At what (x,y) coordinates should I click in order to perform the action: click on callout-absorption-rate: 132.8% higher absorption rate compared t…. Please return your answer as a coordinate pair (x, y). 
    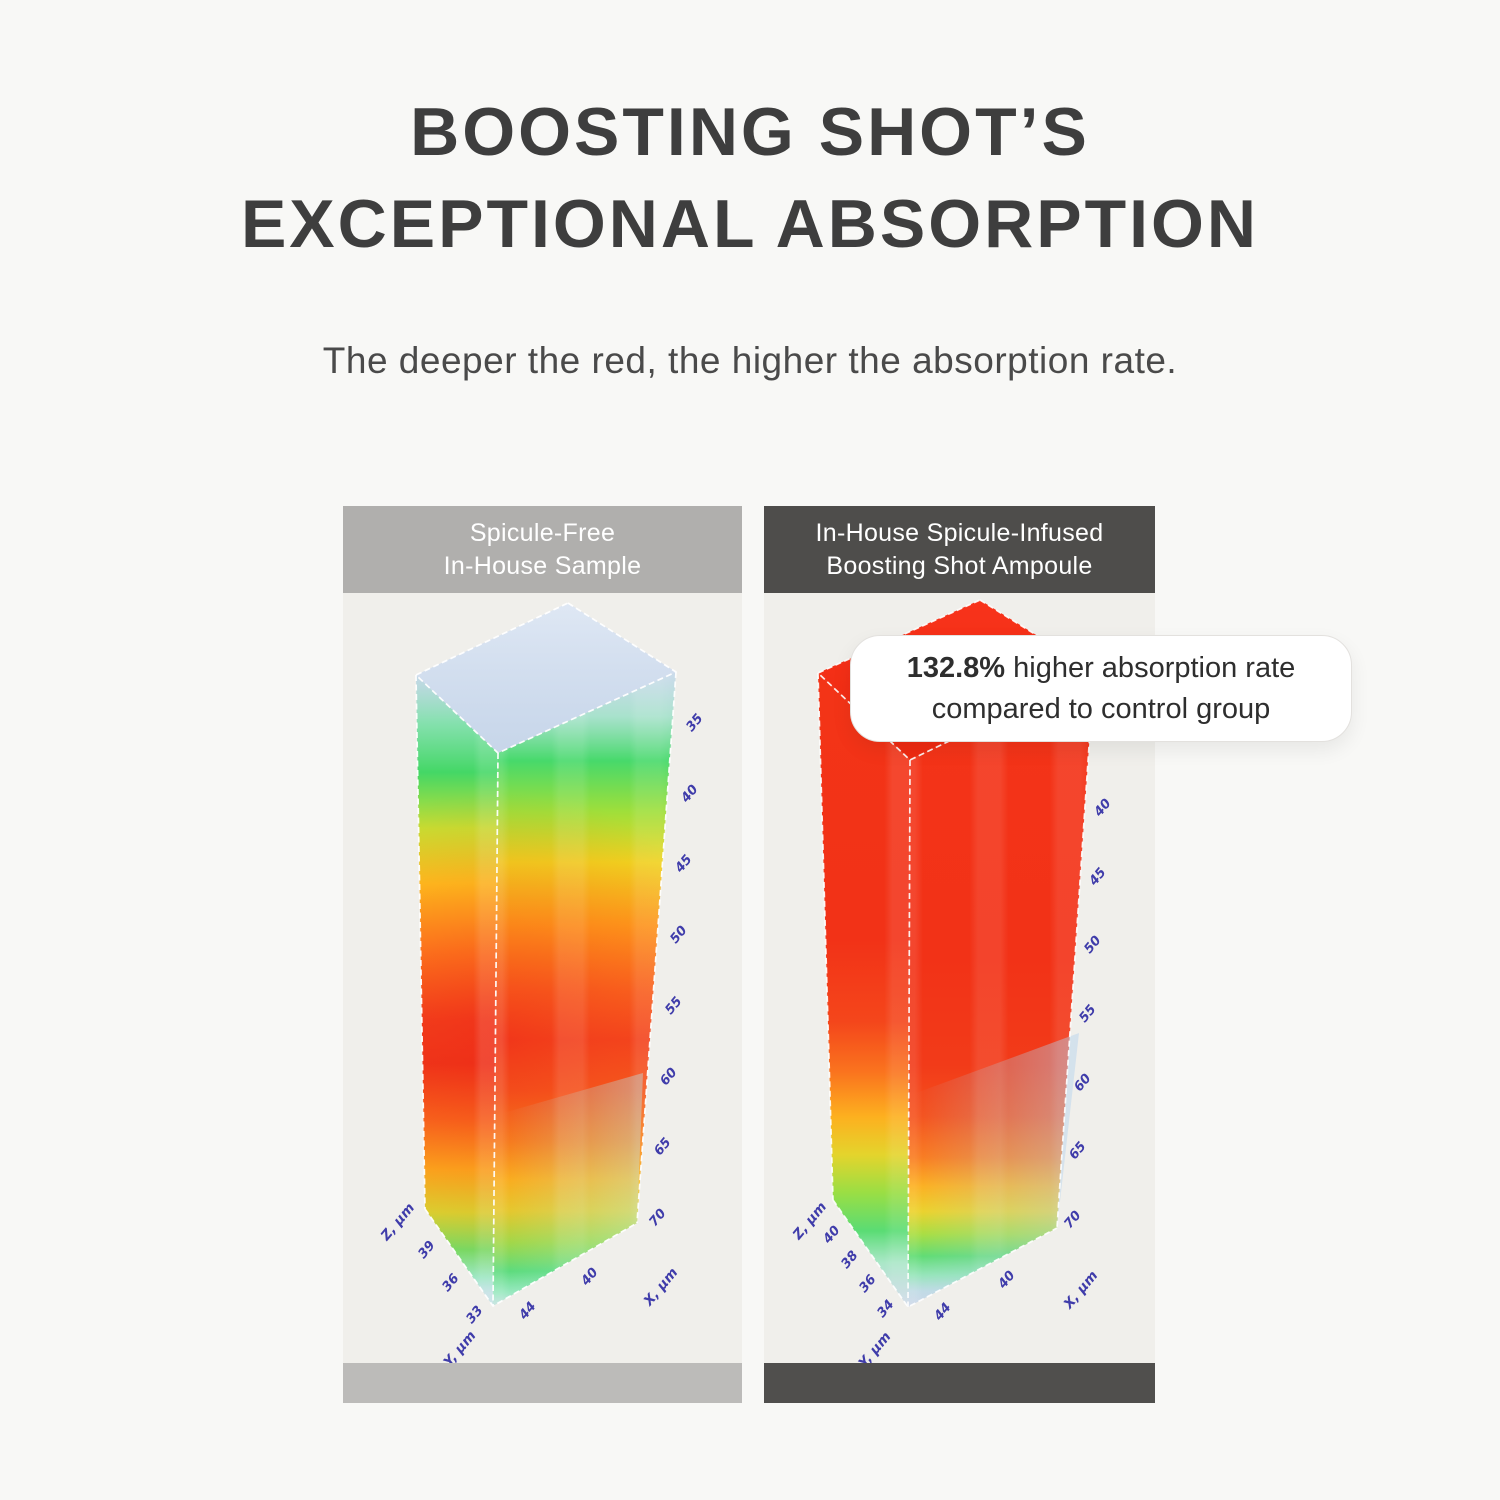
    Looking at the image, I should click on (1101, 688).